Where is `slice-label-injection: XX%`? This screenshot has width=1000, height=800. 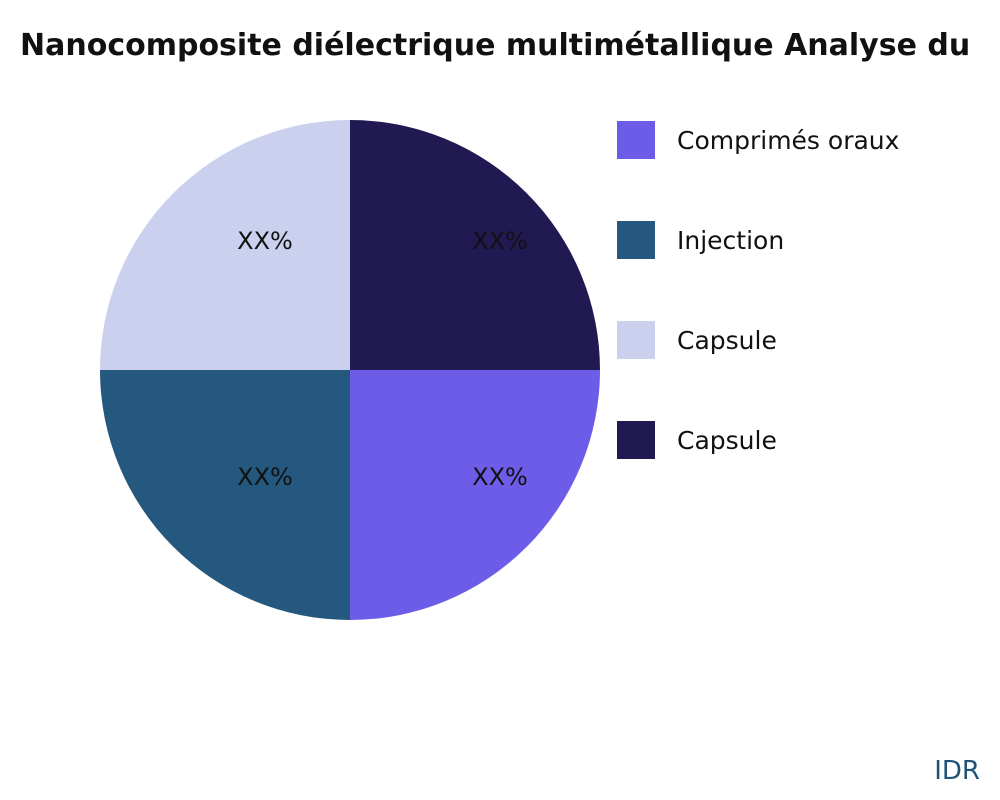
slice-label-injection: XX% is located at coordinates (265, 477).